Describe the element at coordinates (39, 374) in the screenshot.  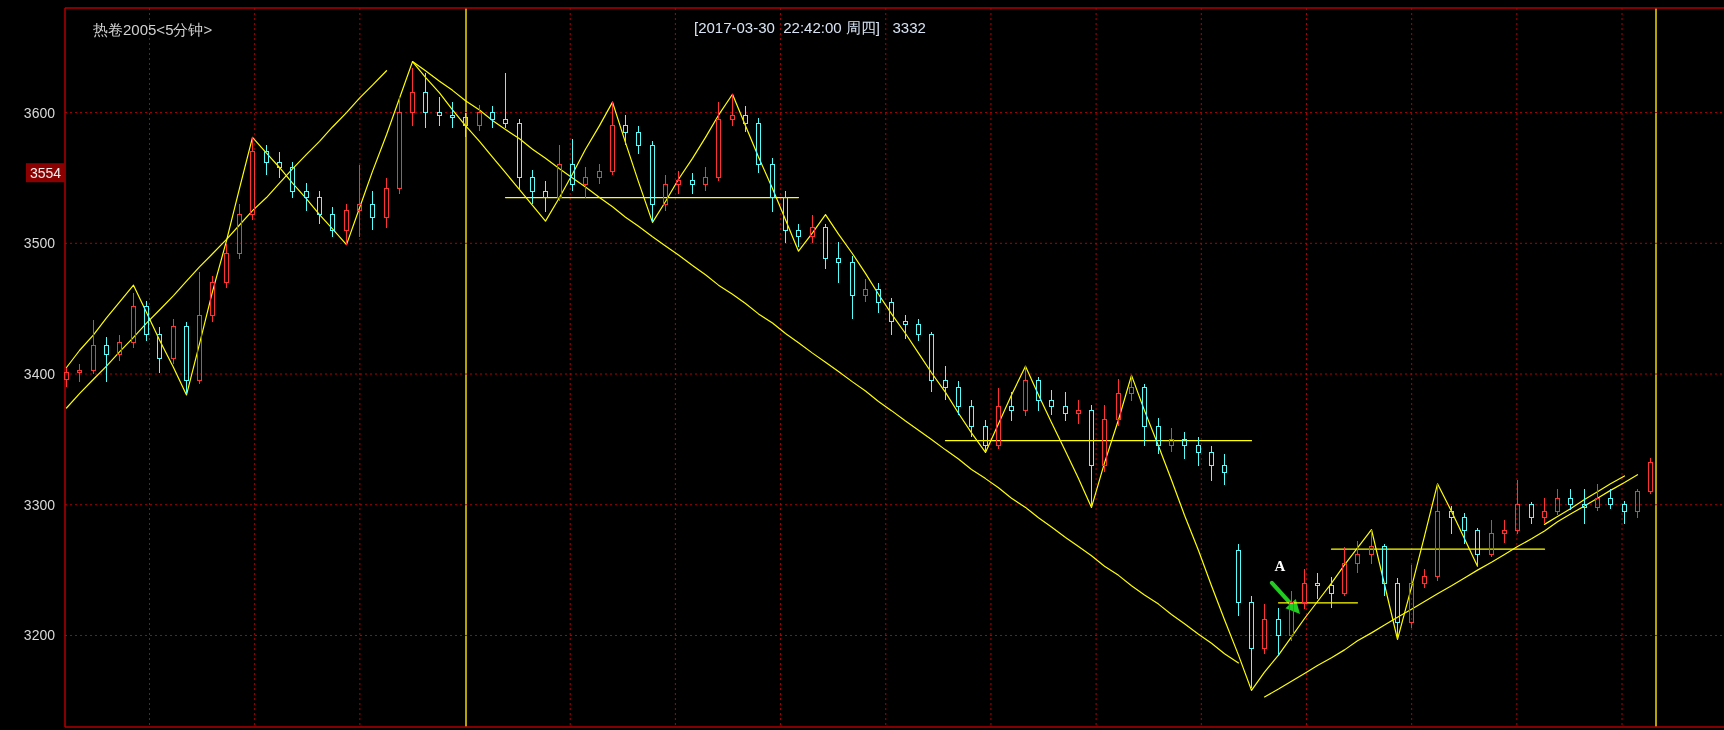
I see `y-tick-label: 3400` at that location.